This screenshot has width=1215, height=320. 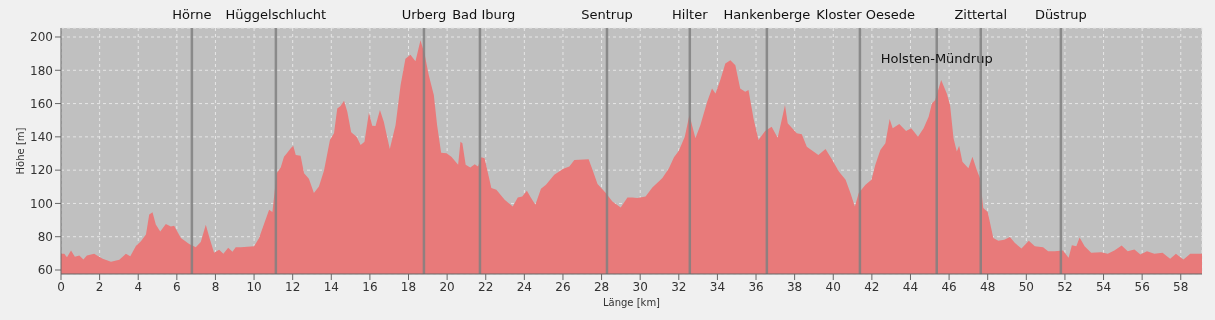 I want to click on x-tick-label: 52, so click(x=1065, y=286).